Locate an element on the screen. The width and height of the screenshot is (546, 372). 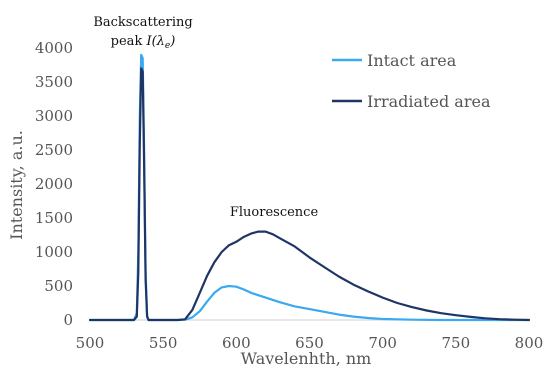
x-tick-label: 700 is located at coordinates (382, 343).